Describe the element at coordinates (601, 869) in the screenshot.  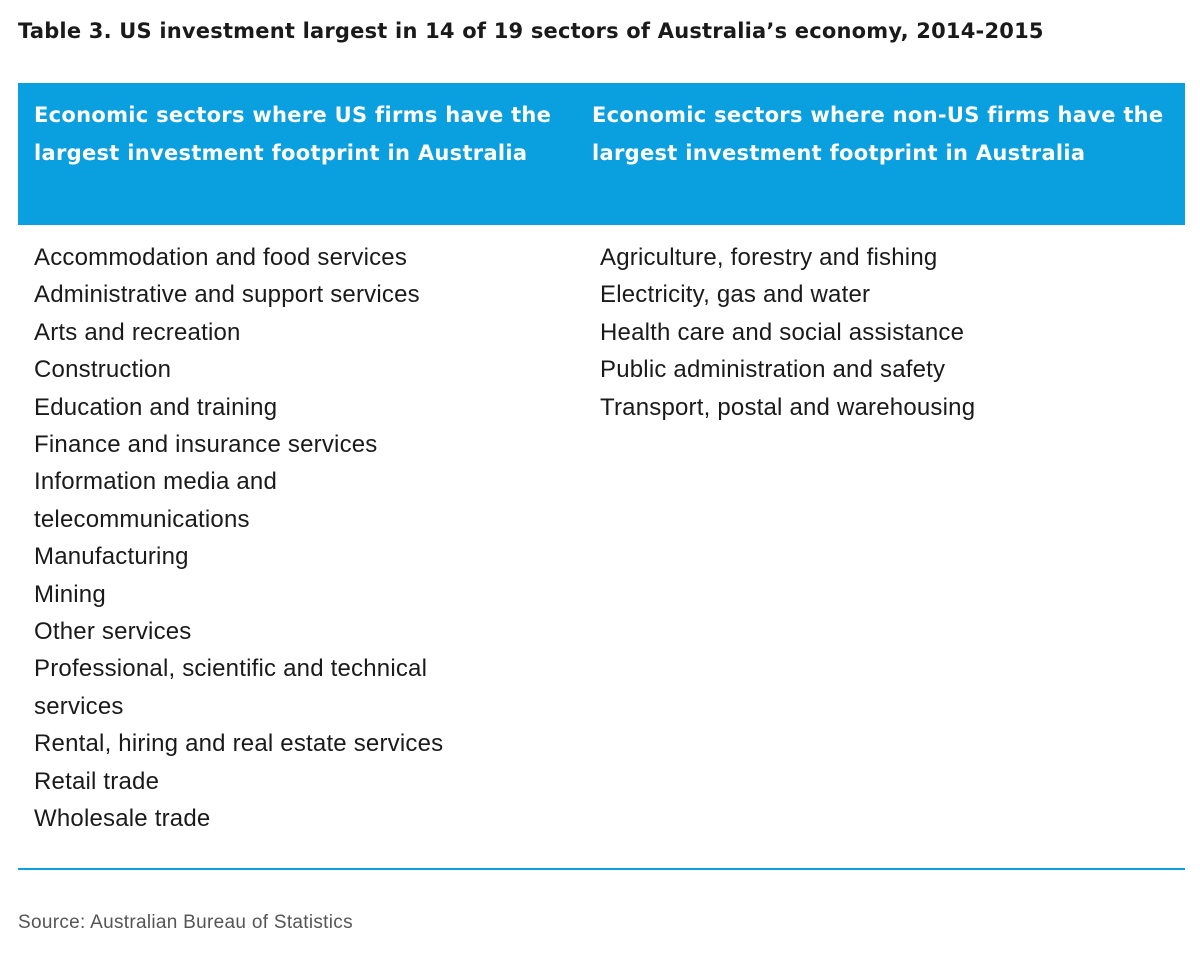
I see `table-bottom-rule` at that location.